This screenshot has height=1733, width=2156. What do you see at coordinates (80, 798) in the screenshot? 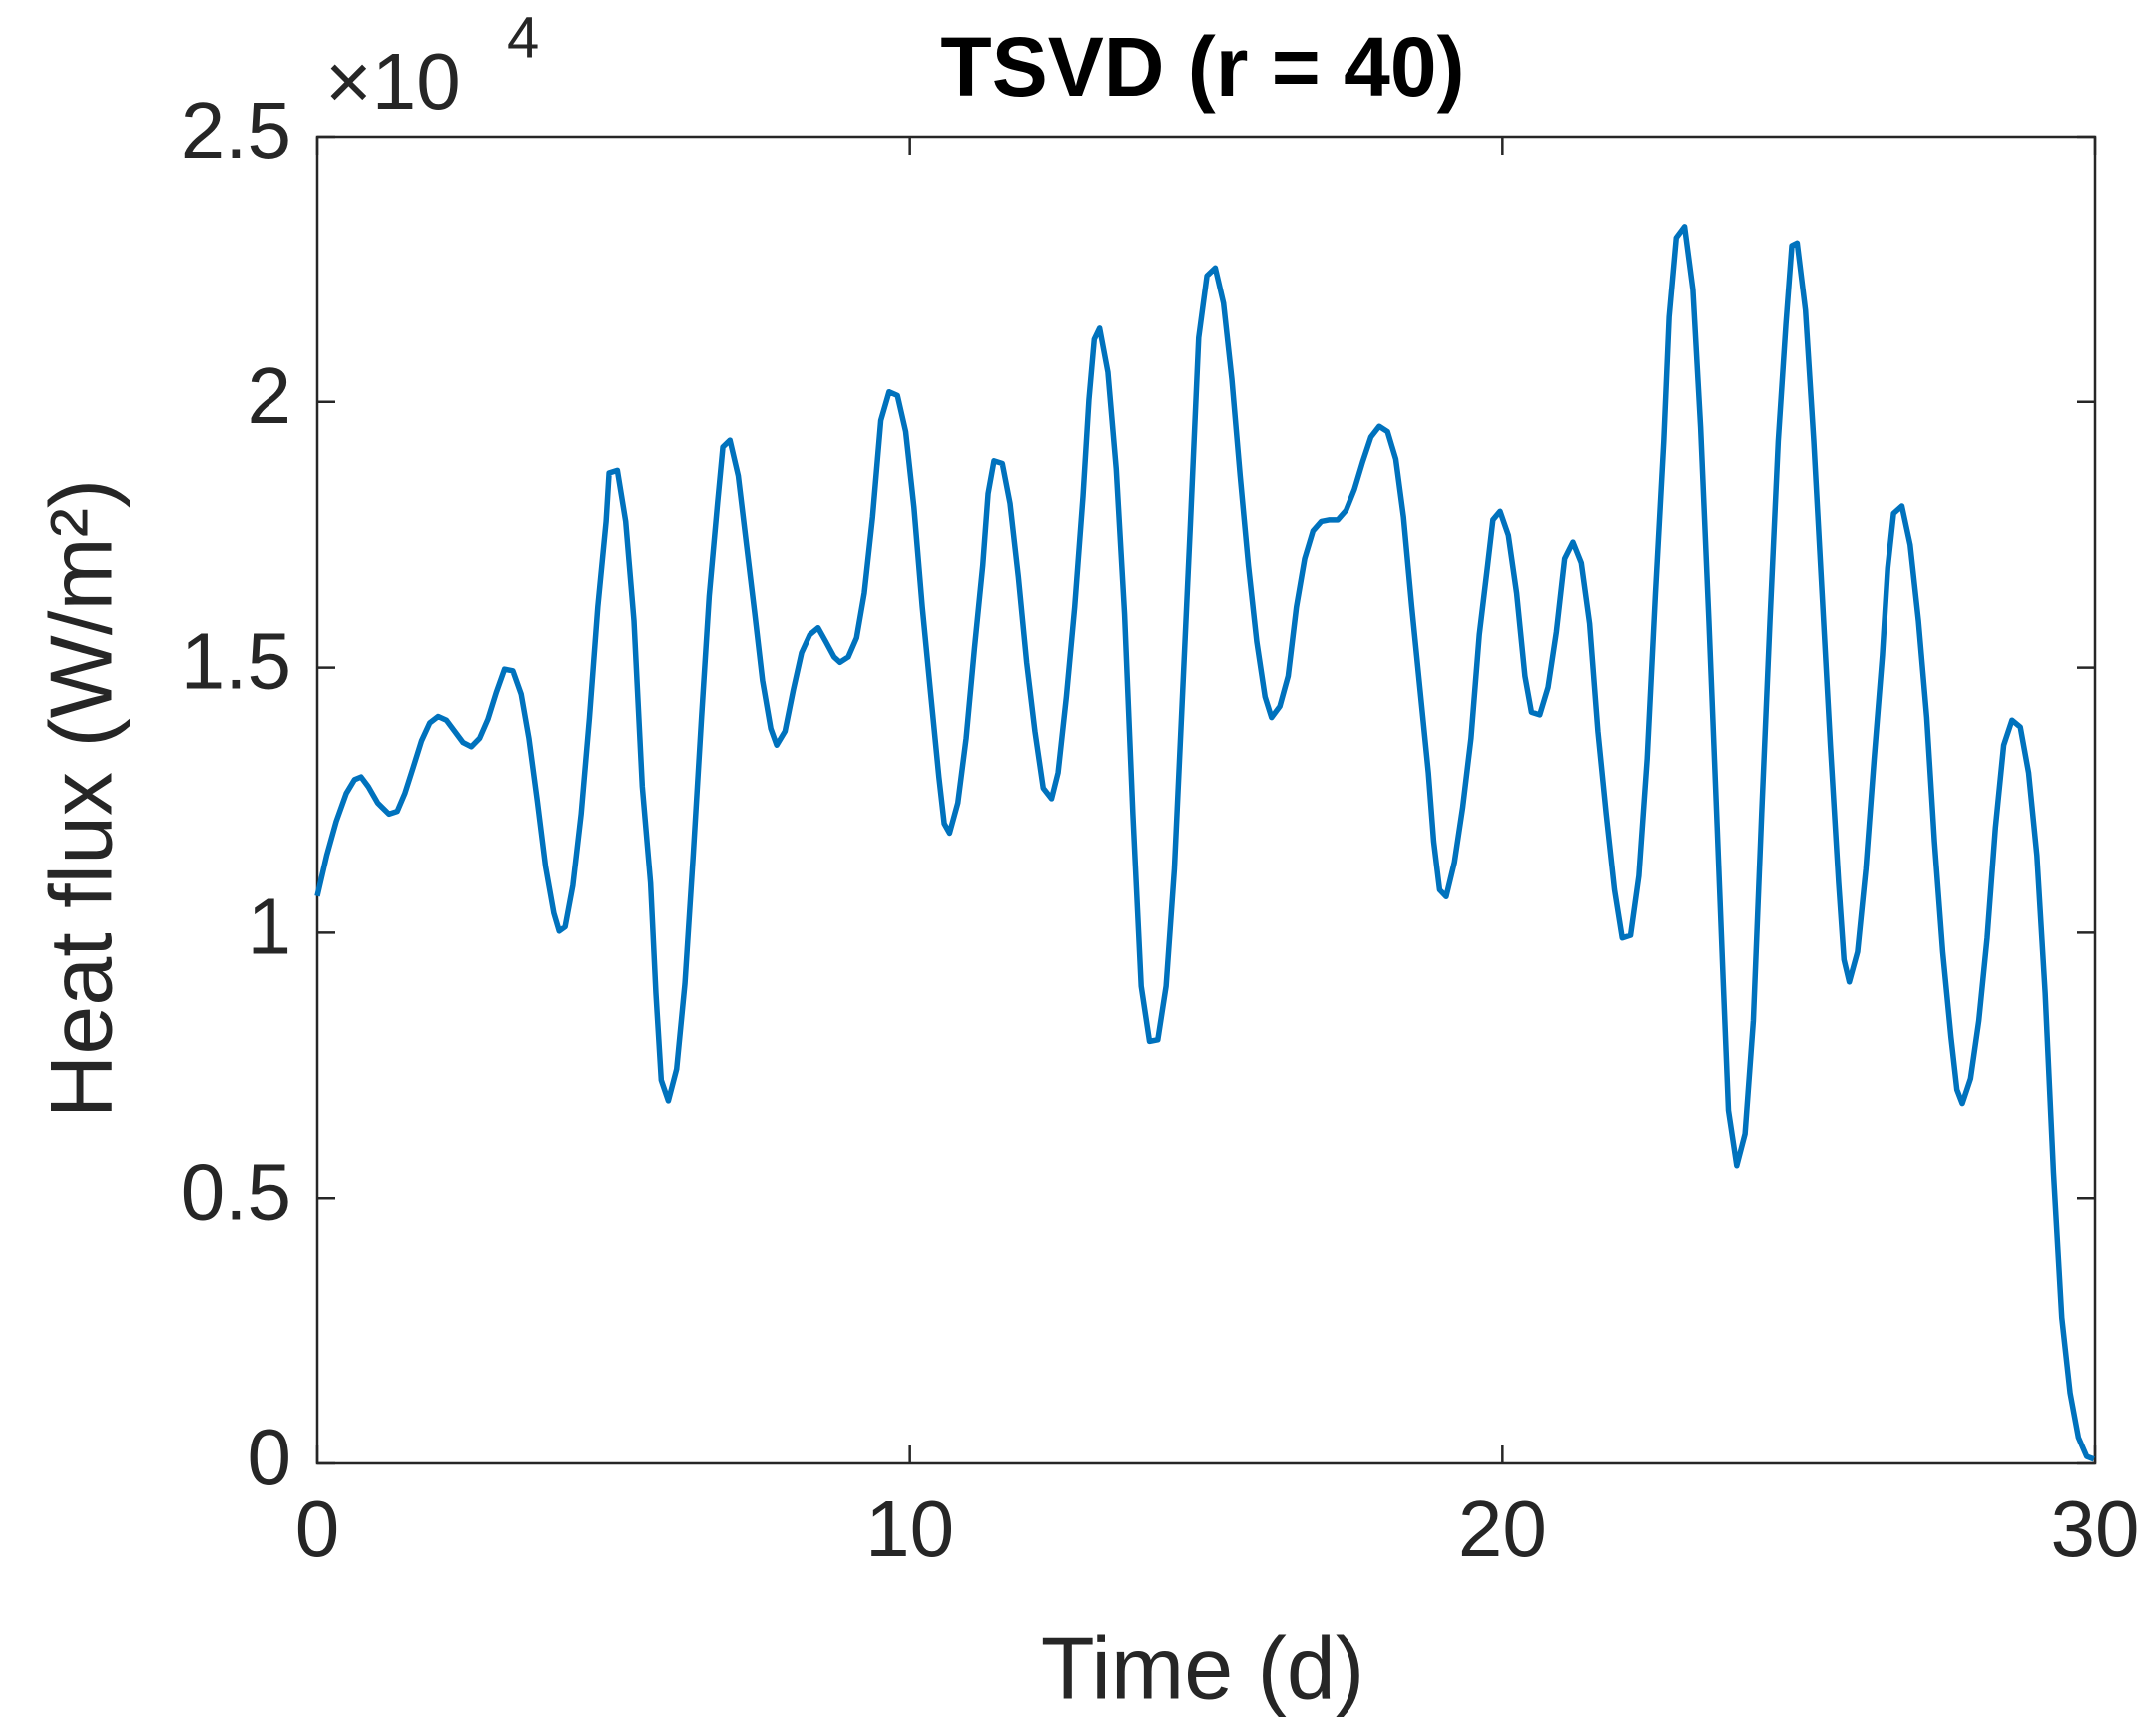
I see `y-axis-label: Heat flux (W/m²)` at bounding box center [80, 798].